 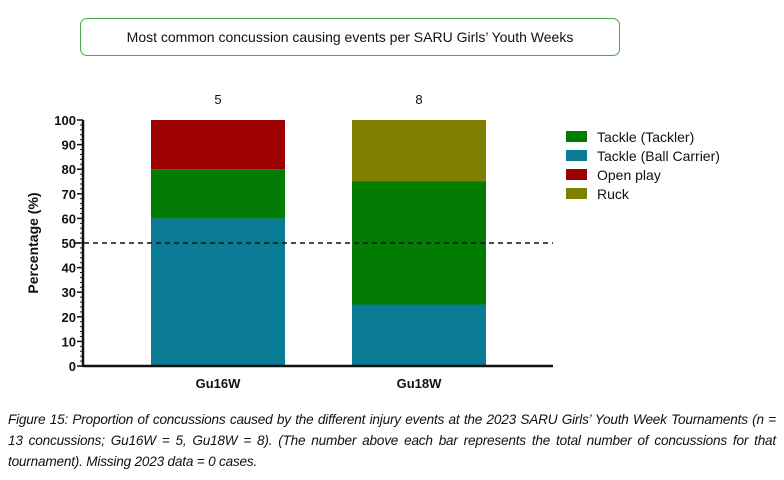 I want to click on y-tick-label: 70, so click(x=69, y=194).